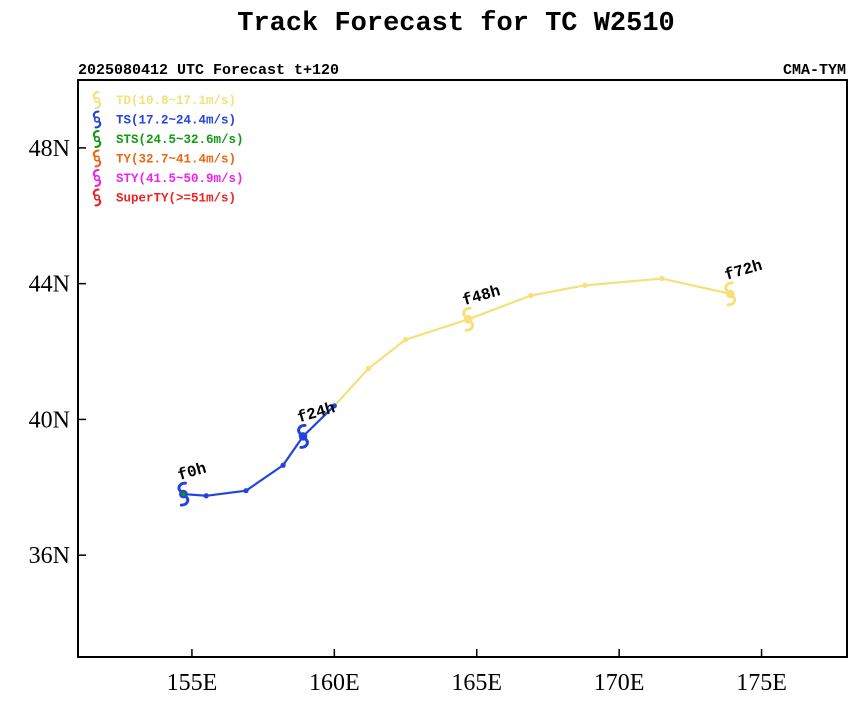 Image resolution: width=860 pixels, height=705 pixels. I want to click on legend-entry-label: TD(10.8~17.1m/s), so click(176, 101).